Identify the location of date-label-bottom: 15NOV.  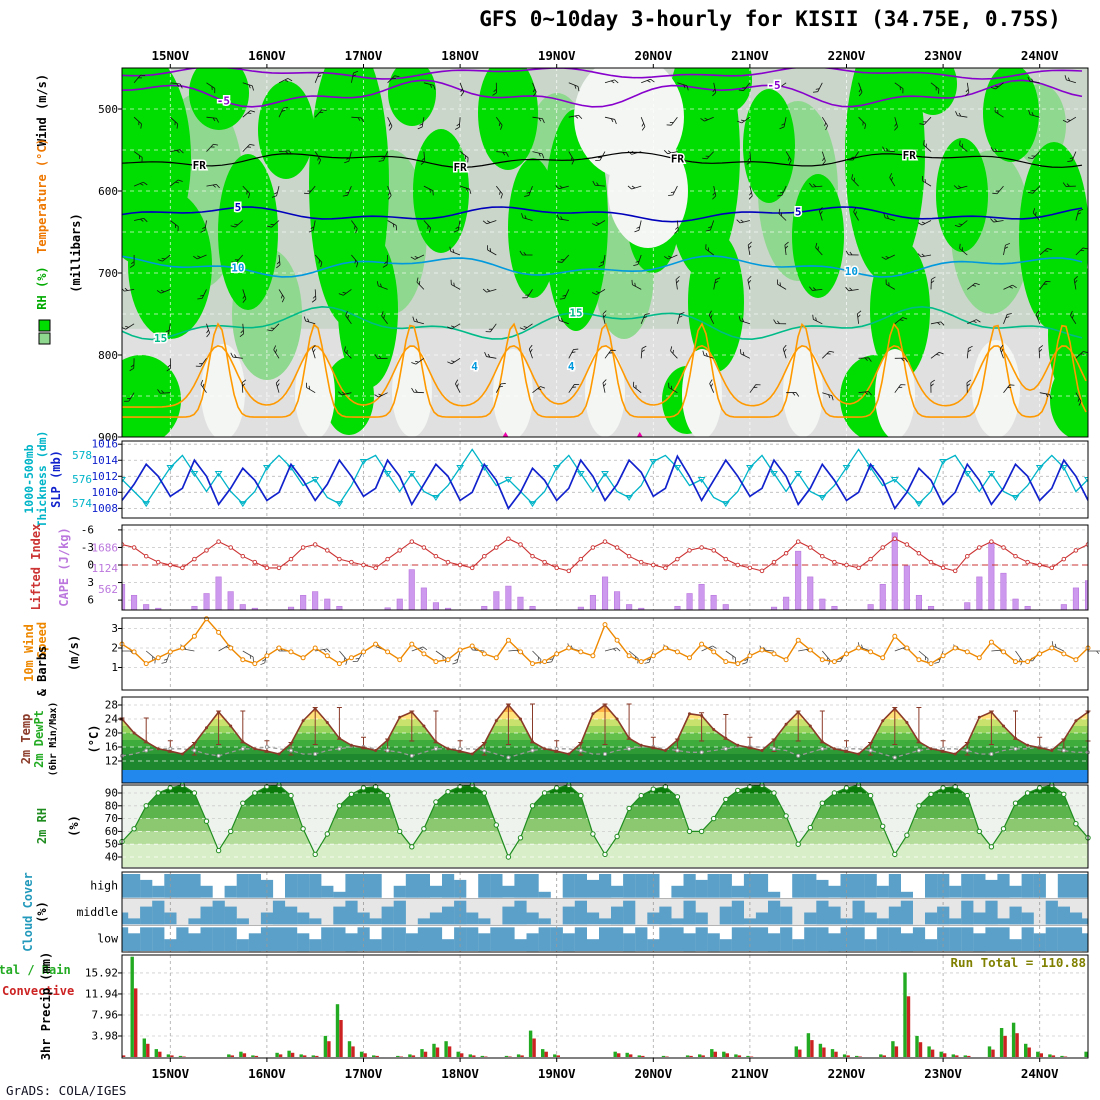
(170, 1073).